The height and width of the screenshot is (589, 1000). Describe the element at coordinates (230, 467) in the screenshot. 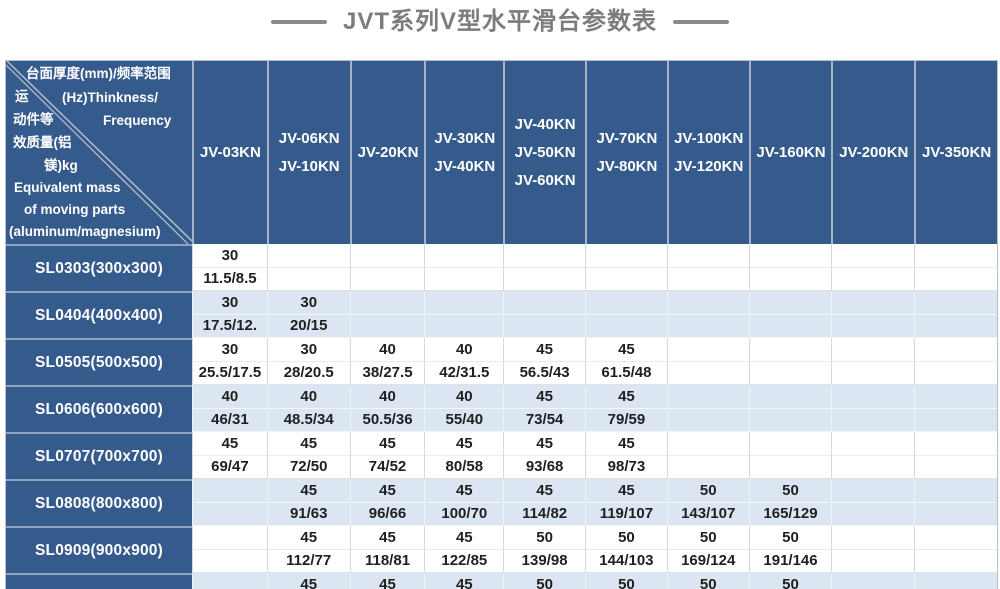

I see `cell-mass-value: 69/47` at that location.